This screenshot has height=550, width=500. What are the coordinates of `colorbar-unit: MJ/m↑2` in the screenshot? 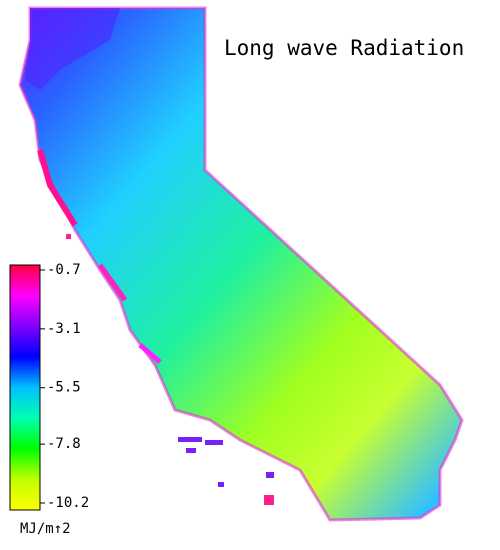 It's located at (45, 529).